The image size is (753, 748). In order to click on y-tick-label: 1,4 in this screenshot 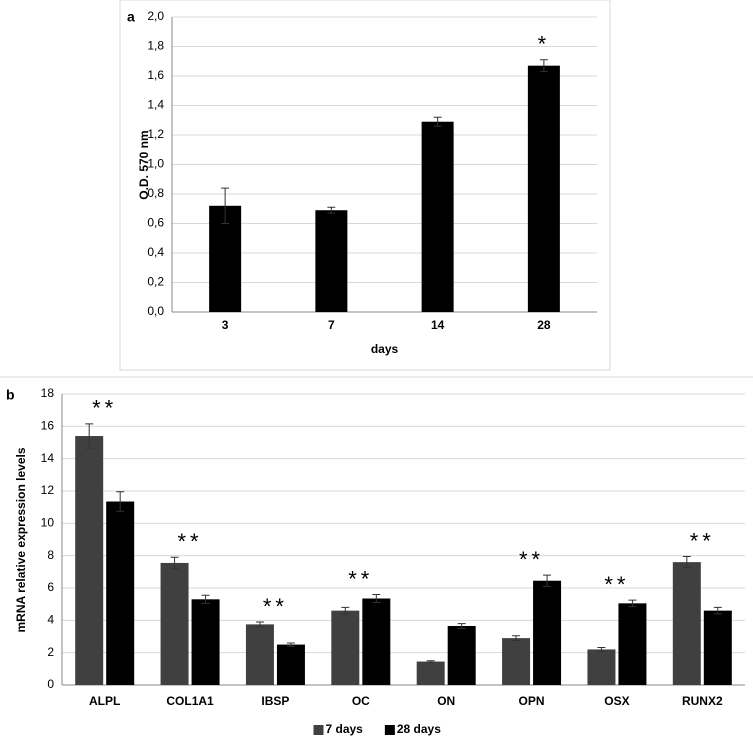, I will do `click(155, 105)`.